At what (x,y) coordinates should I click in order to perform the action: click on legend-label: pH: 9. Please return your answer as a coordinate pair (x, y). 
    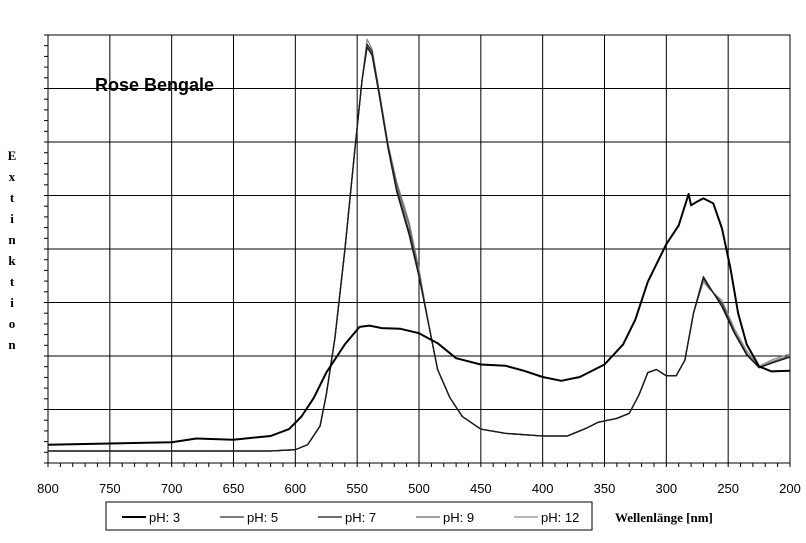
    Looking at the image, I should click on (458, 517).